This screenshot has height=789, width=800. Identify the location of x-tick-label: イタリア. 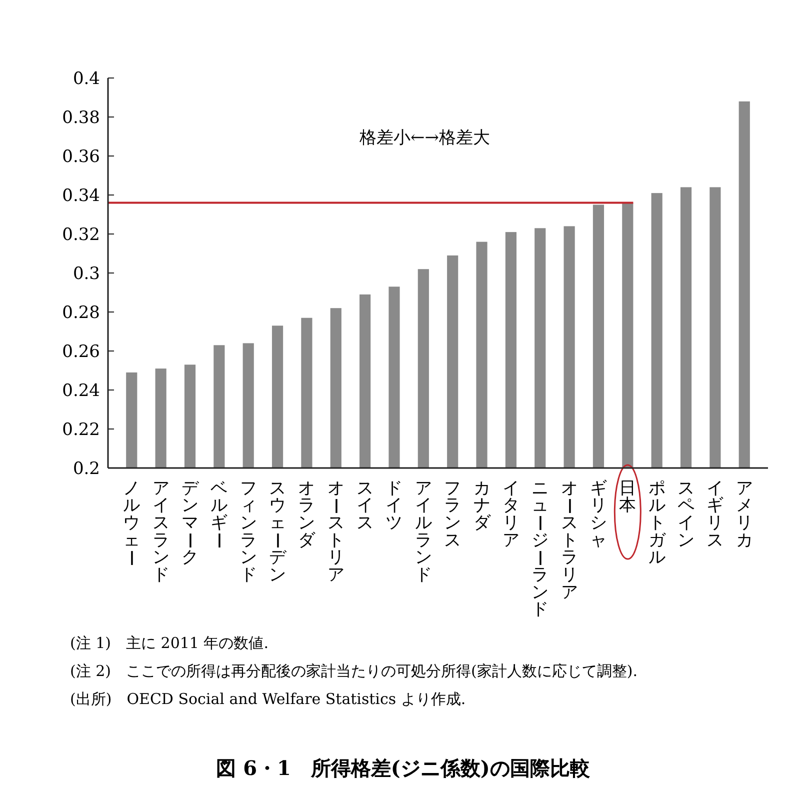
(511, 514).